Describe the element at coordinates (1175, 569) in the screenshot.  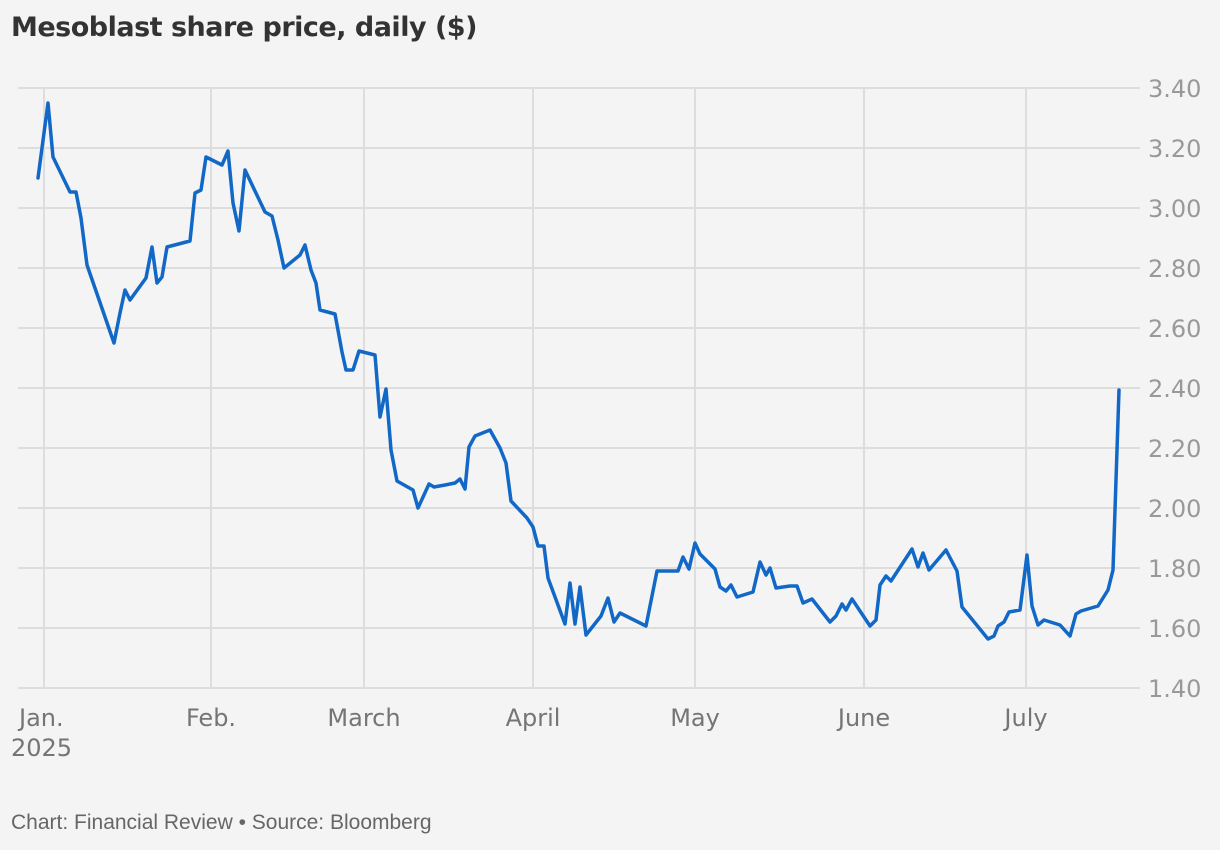
I see `y-tick-label: 1.80` at that location.